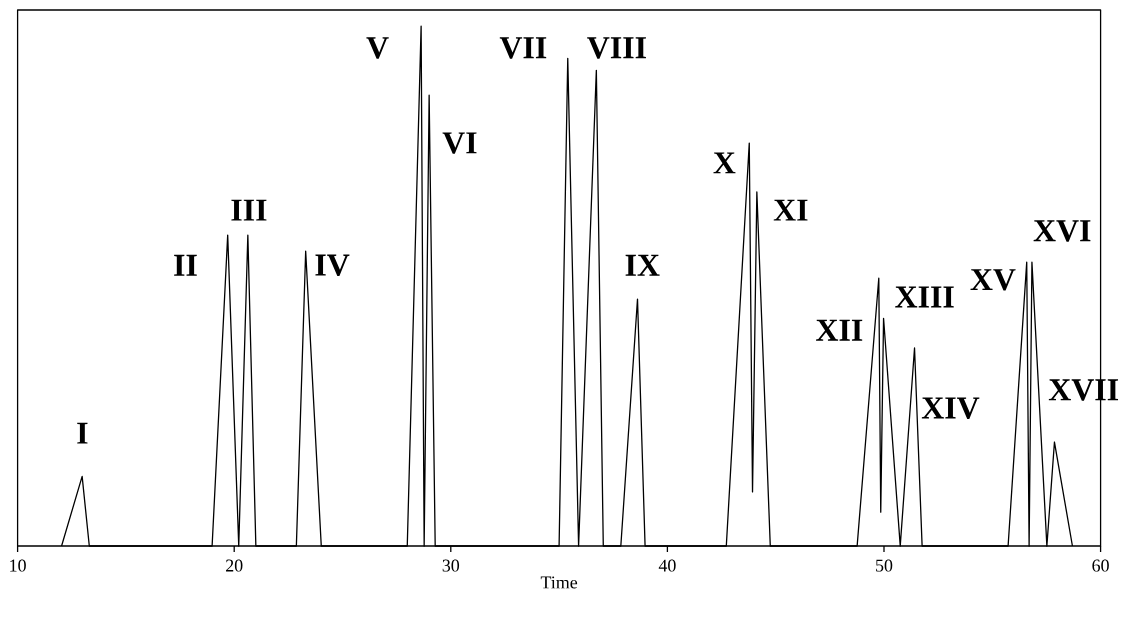  What do you see at coordinates (1100, 565) in the screenshot?
I see `x-tick-label: 60` at bounding box center [1100, 565].